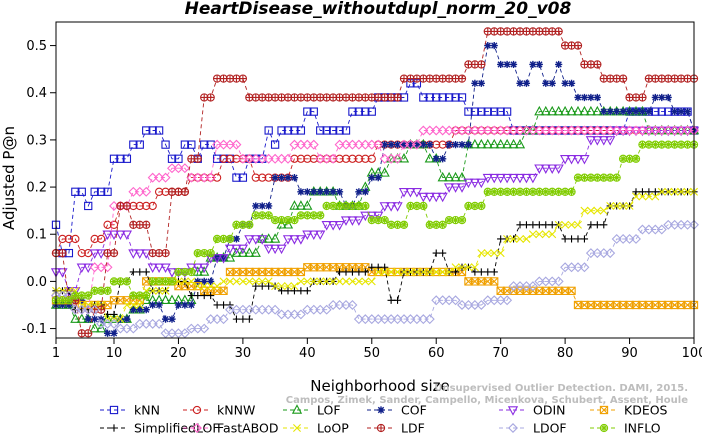 The height and width of the screenshot is (434, 702). I want to click on data-point-simplifiedlof-k32, so click(256, 286).